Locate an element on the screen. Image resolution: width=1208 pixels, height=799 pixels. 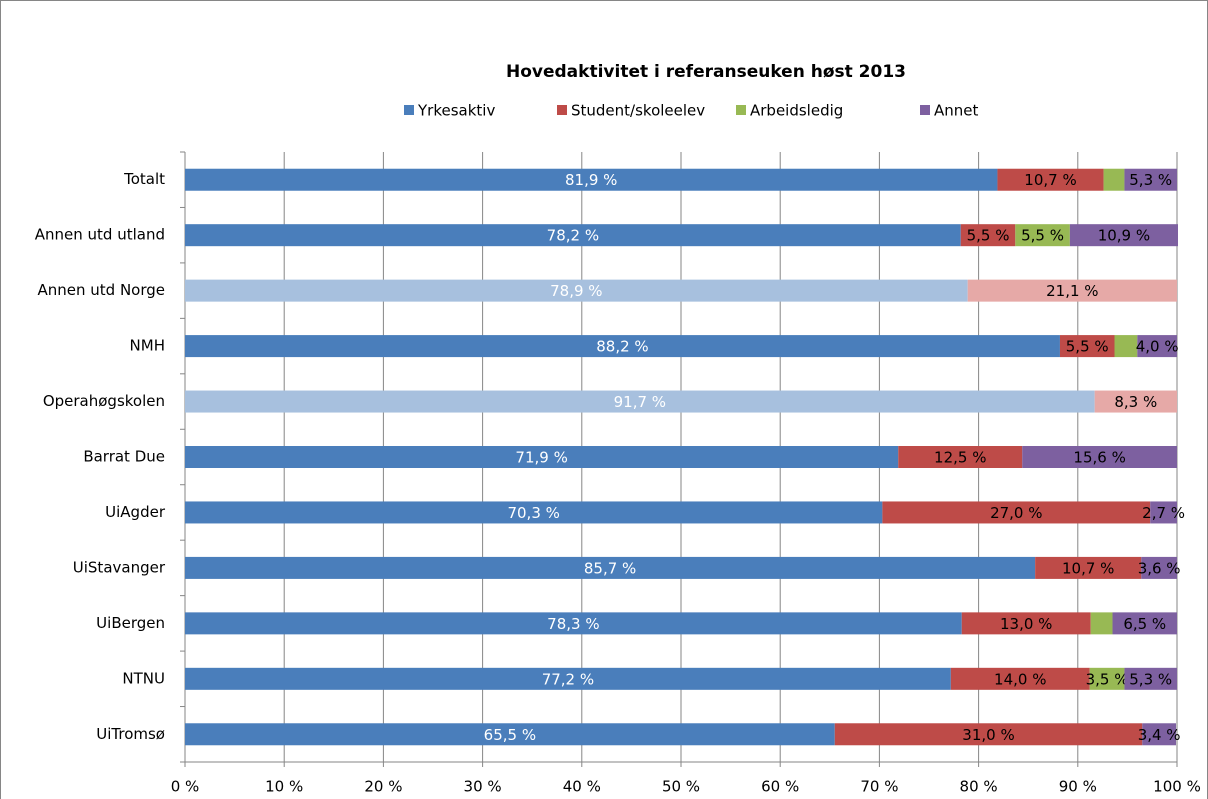
x-tick-label: 90 % is located at coordinates (1078, 787).